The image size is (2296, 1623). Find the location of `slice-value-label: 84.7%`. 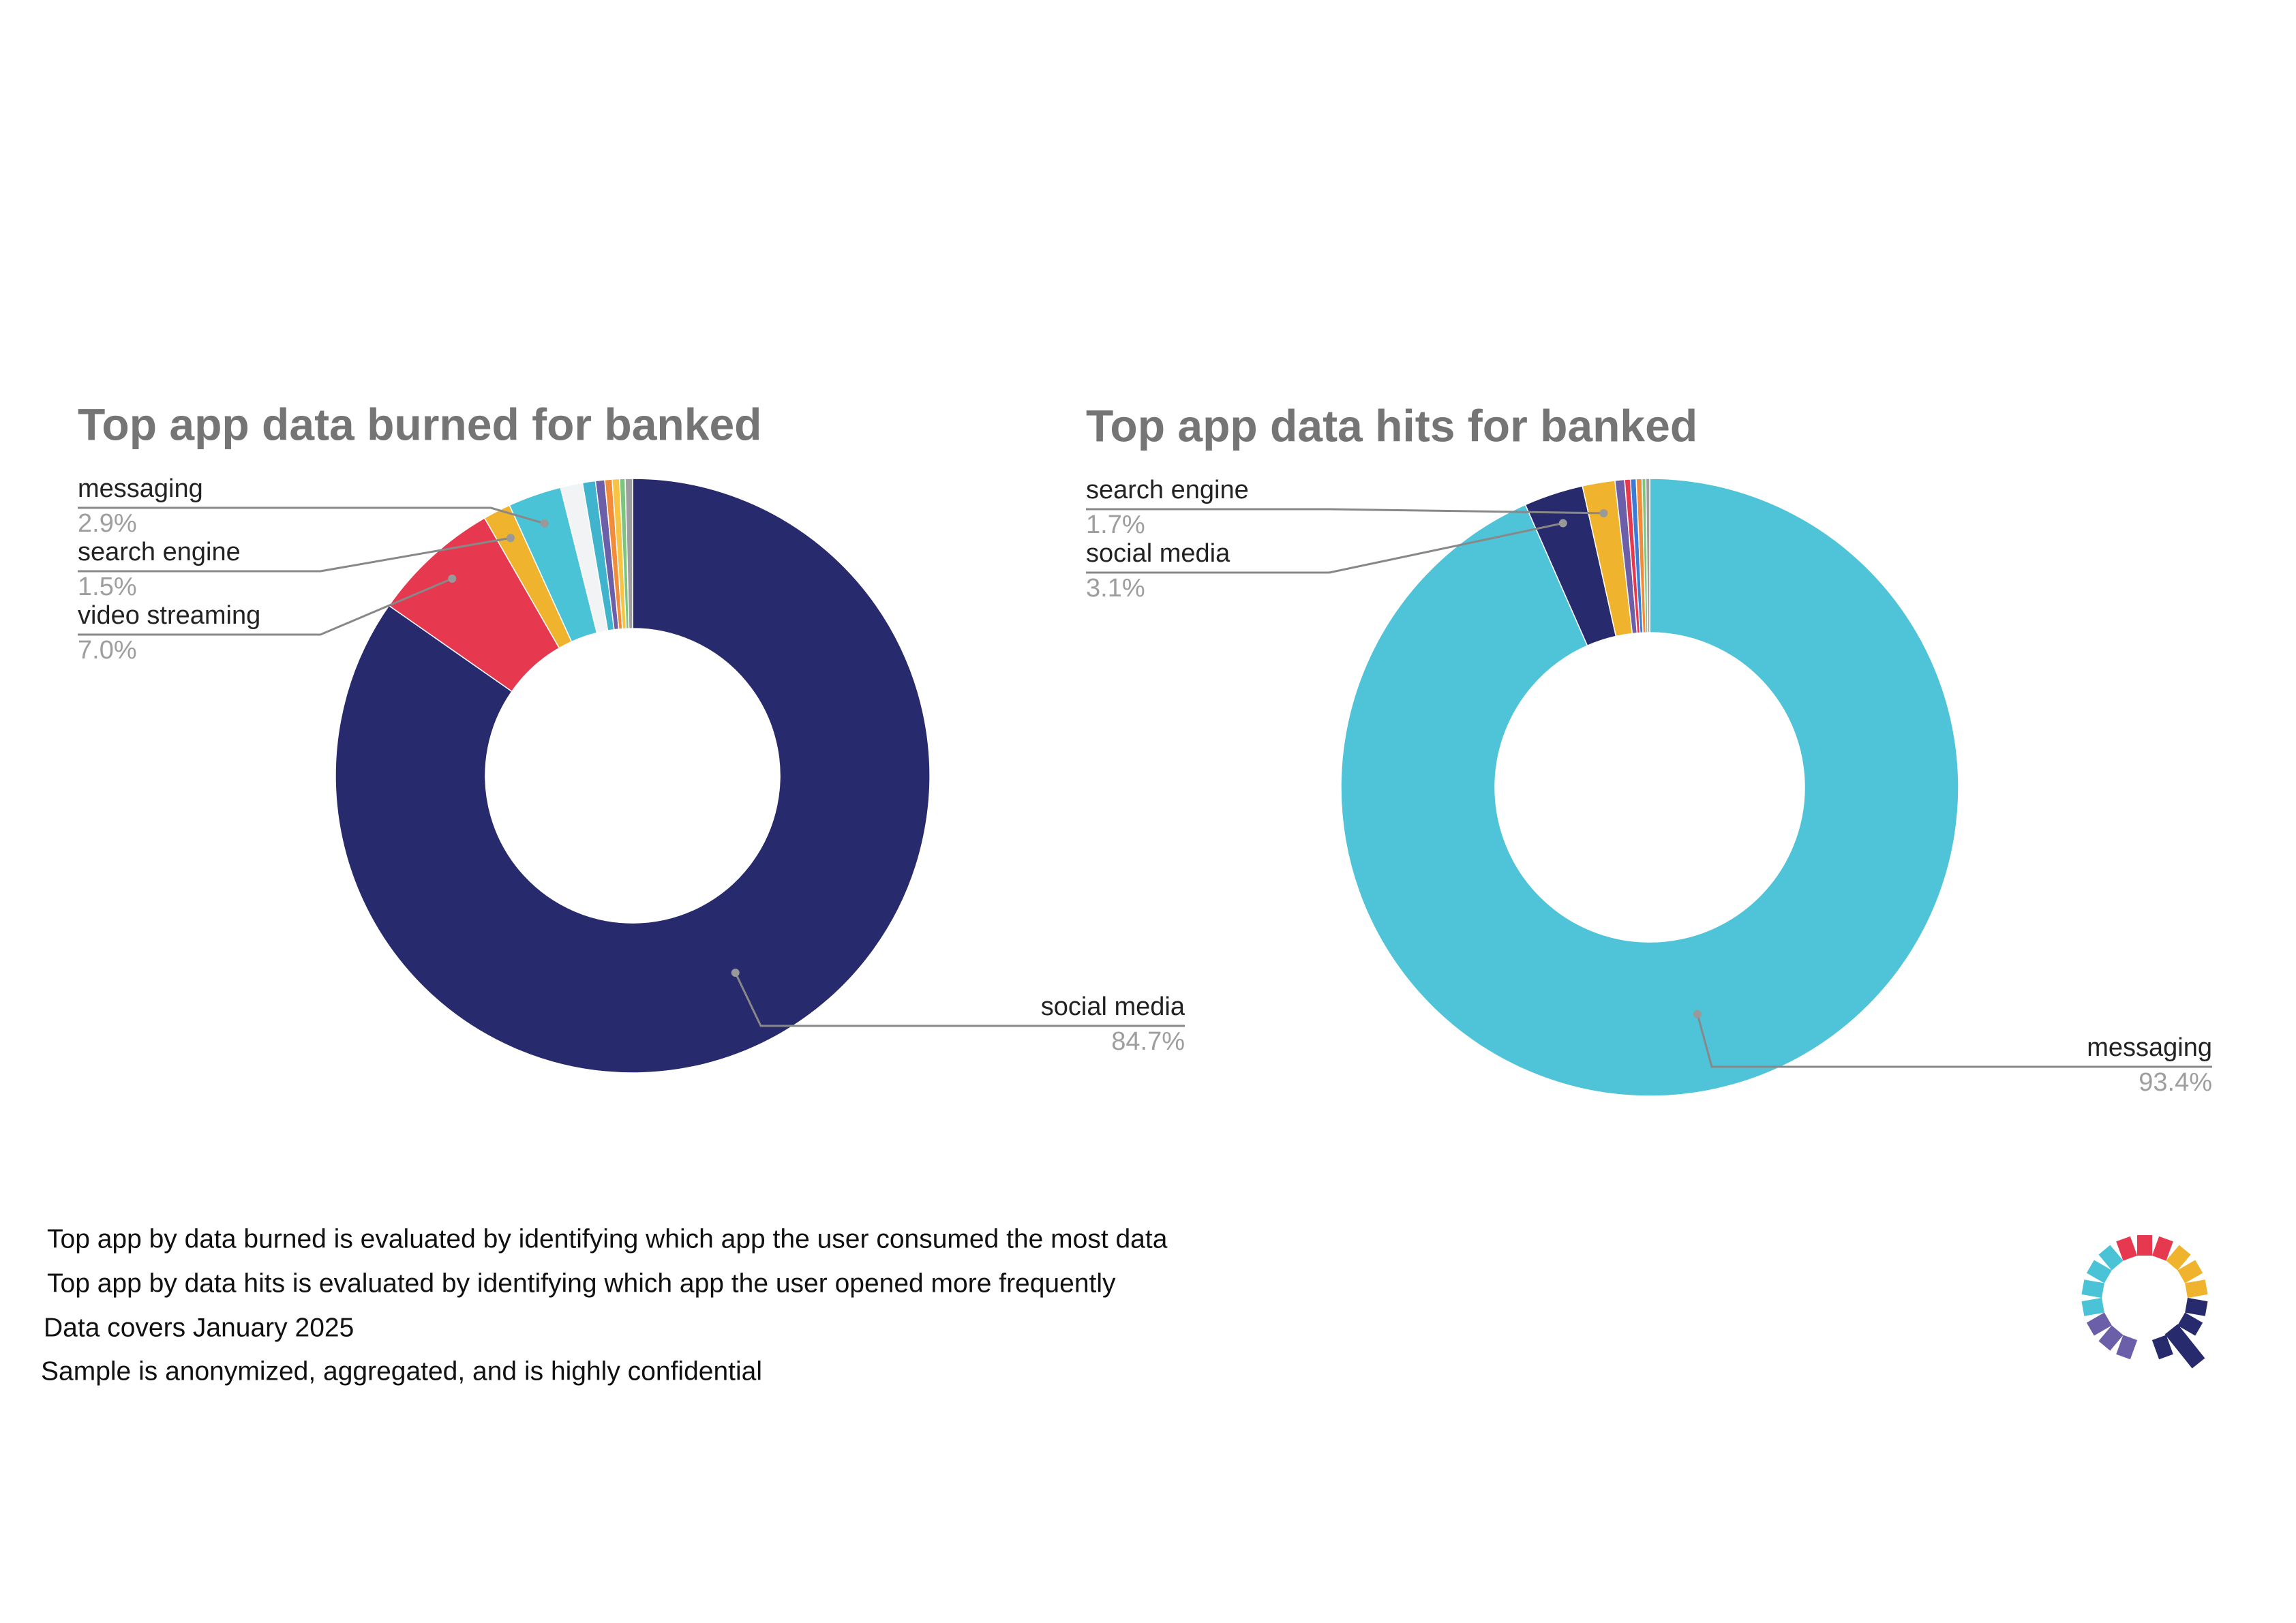

slice-value-label: 84.7% is located at coordinates (1148, 1041).